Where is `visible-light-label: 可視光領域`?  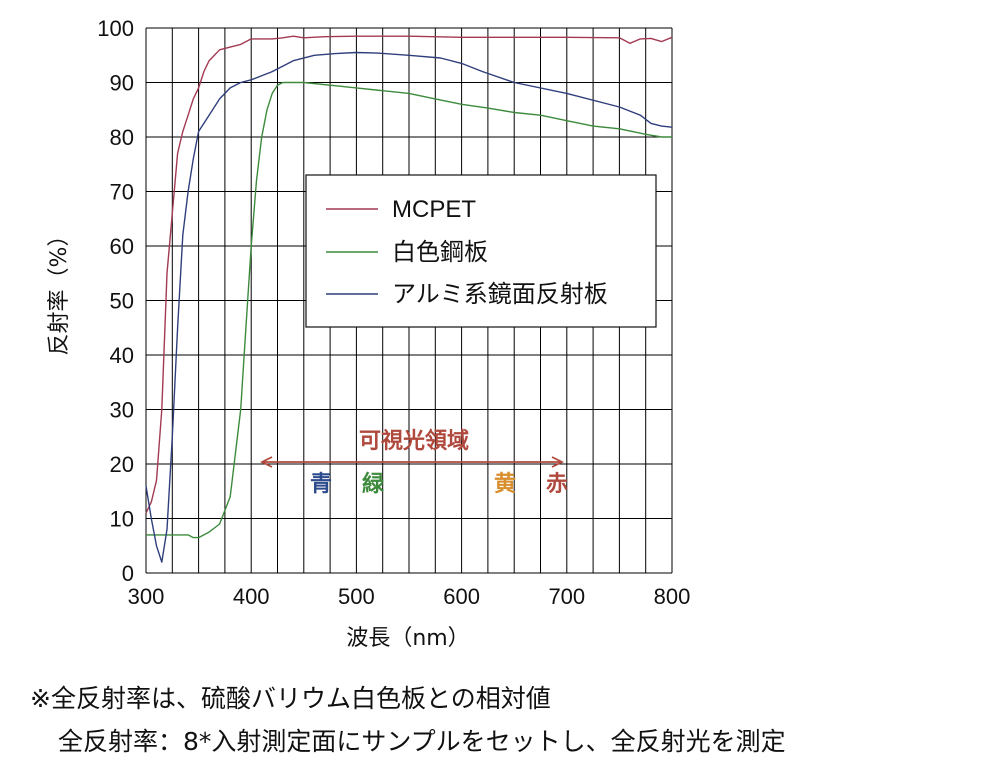
visible-light-label: 可視光領域 is located at coordinates (414, 441).